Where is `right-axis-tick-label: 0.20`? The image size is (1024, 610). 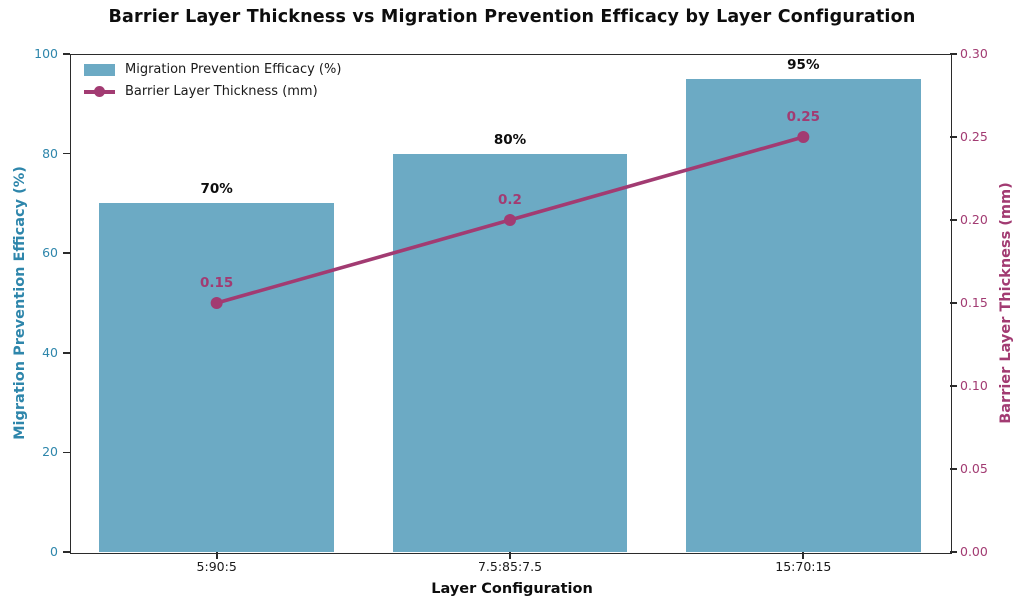
right-axis-tick-label: 0.20 is located at coordinates (974, 219).